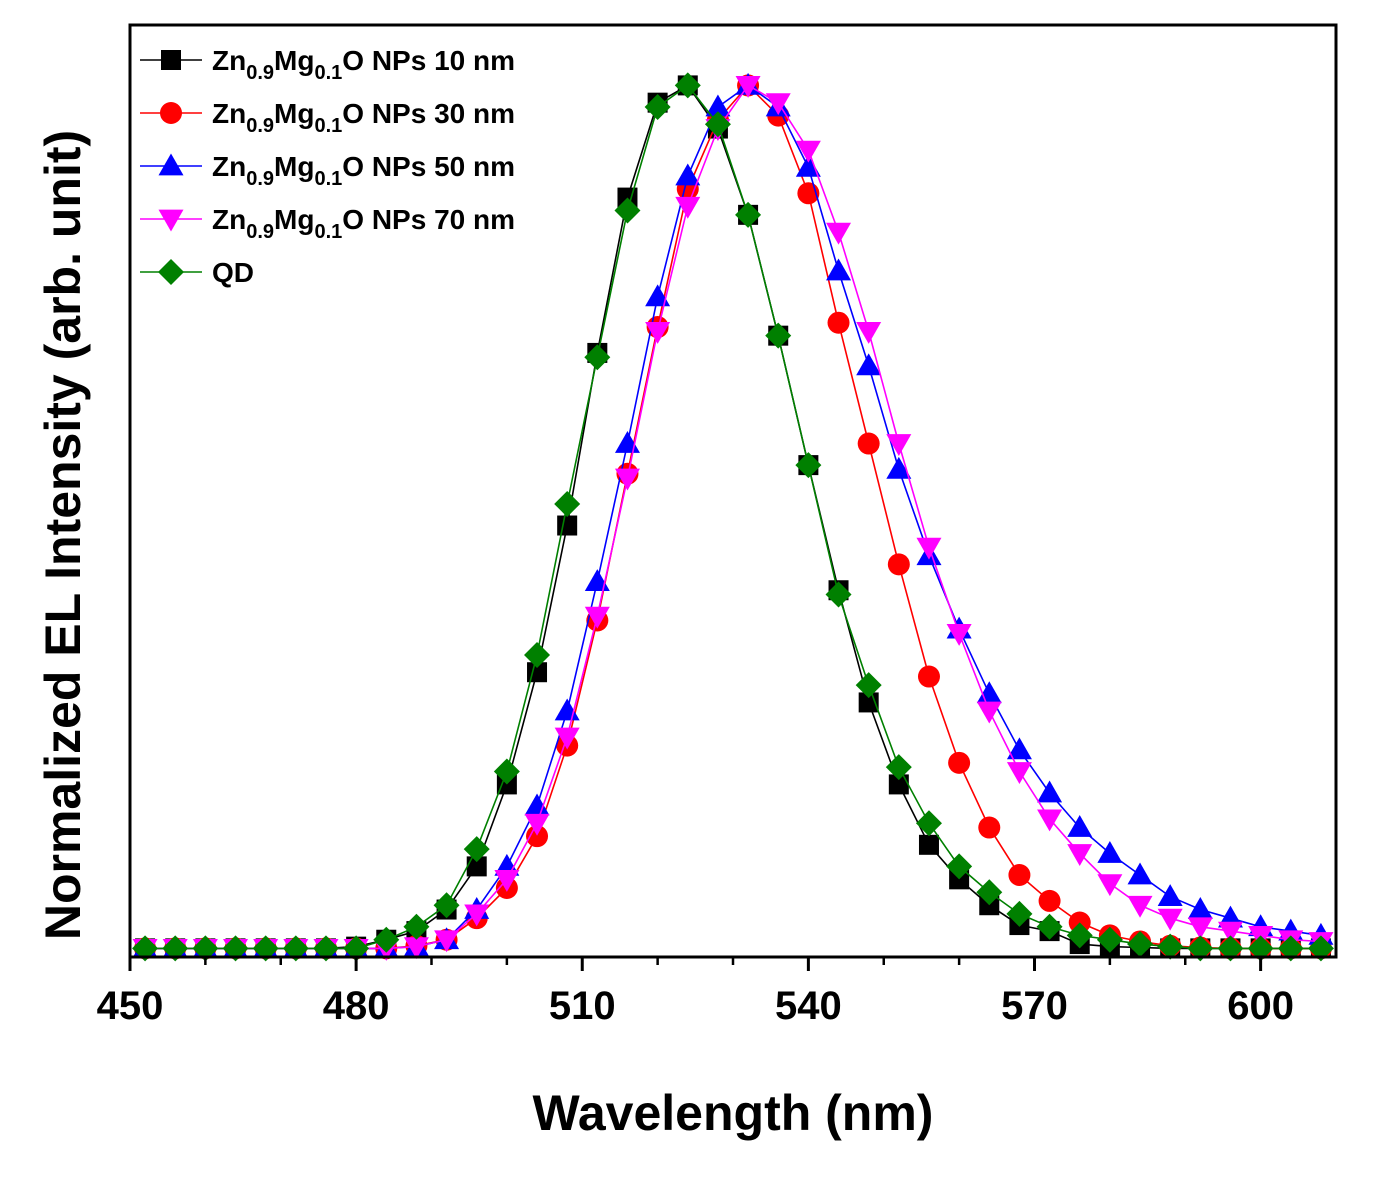  I want to click on y-axis-label: Normalized EL Intensity (arb. unit), so click(63, 535).